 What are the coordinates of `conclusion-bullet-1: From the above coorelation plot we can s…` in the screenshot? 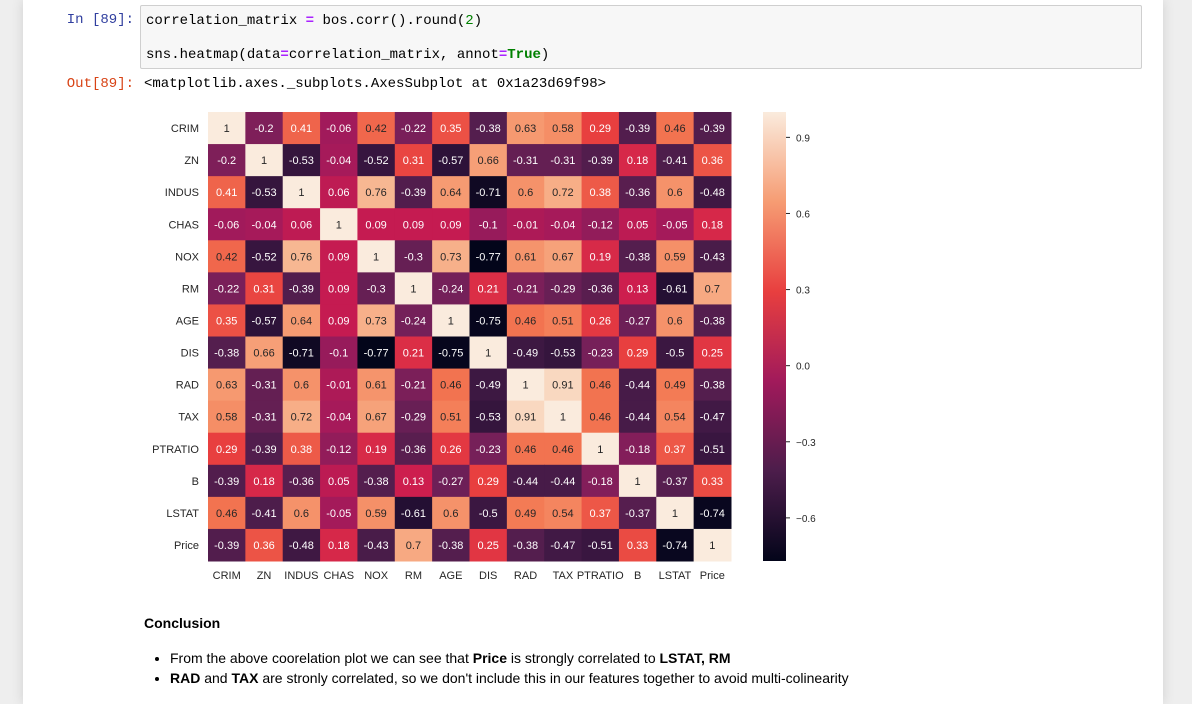 It's located at (509, 658).